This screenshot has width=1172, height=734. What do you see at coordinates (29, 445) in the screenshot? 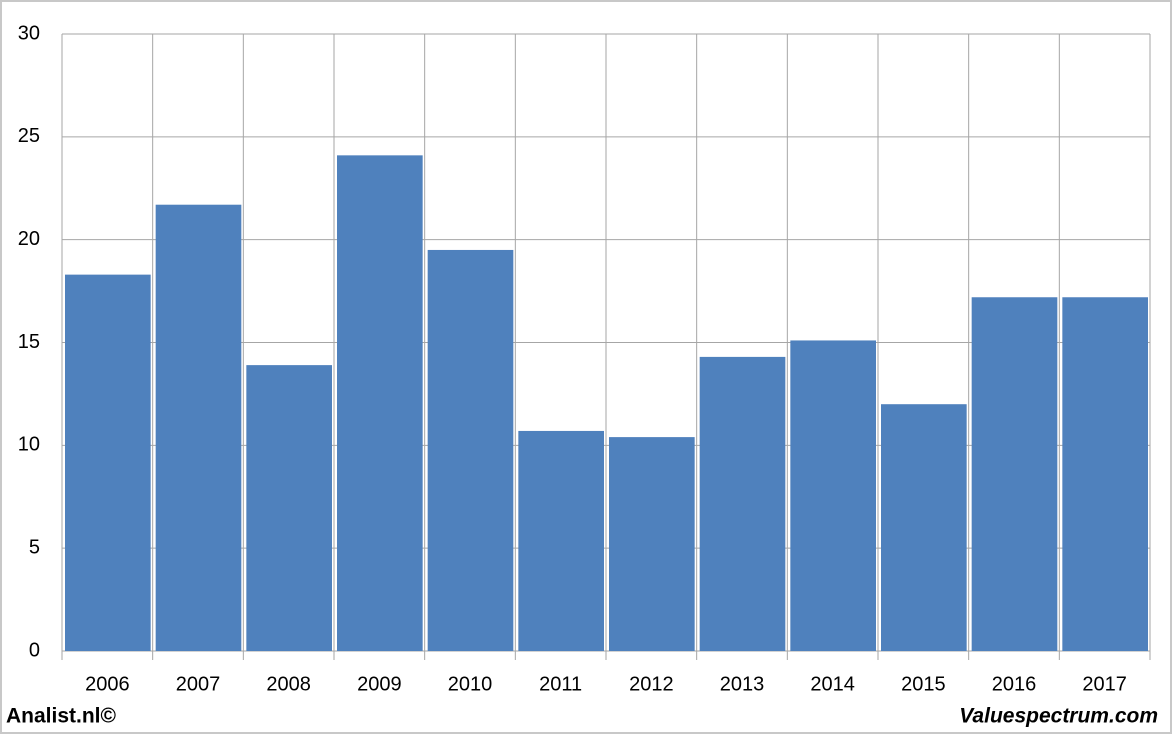
I see `y-tick-label: 10` at bounding box center [29, 445].